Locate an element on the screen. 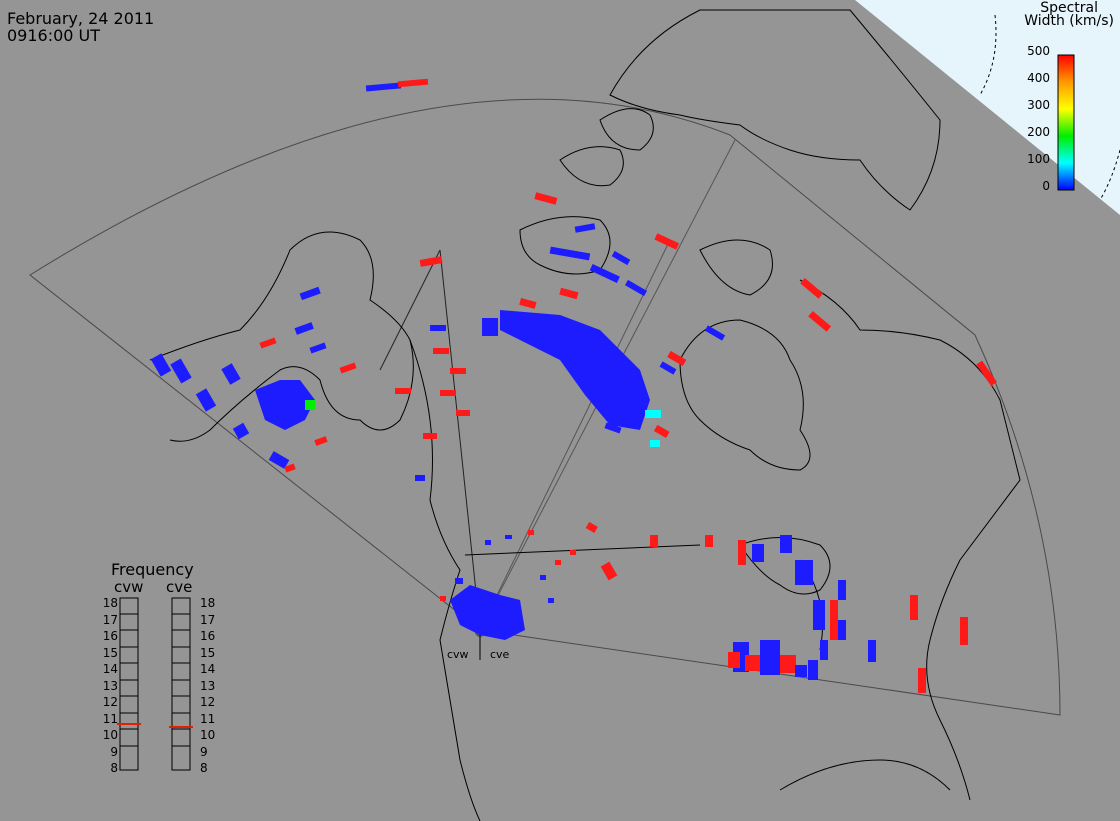 This screenshot has height=821, width=1120. fov-beam-line is located at coordinates (460, 440).